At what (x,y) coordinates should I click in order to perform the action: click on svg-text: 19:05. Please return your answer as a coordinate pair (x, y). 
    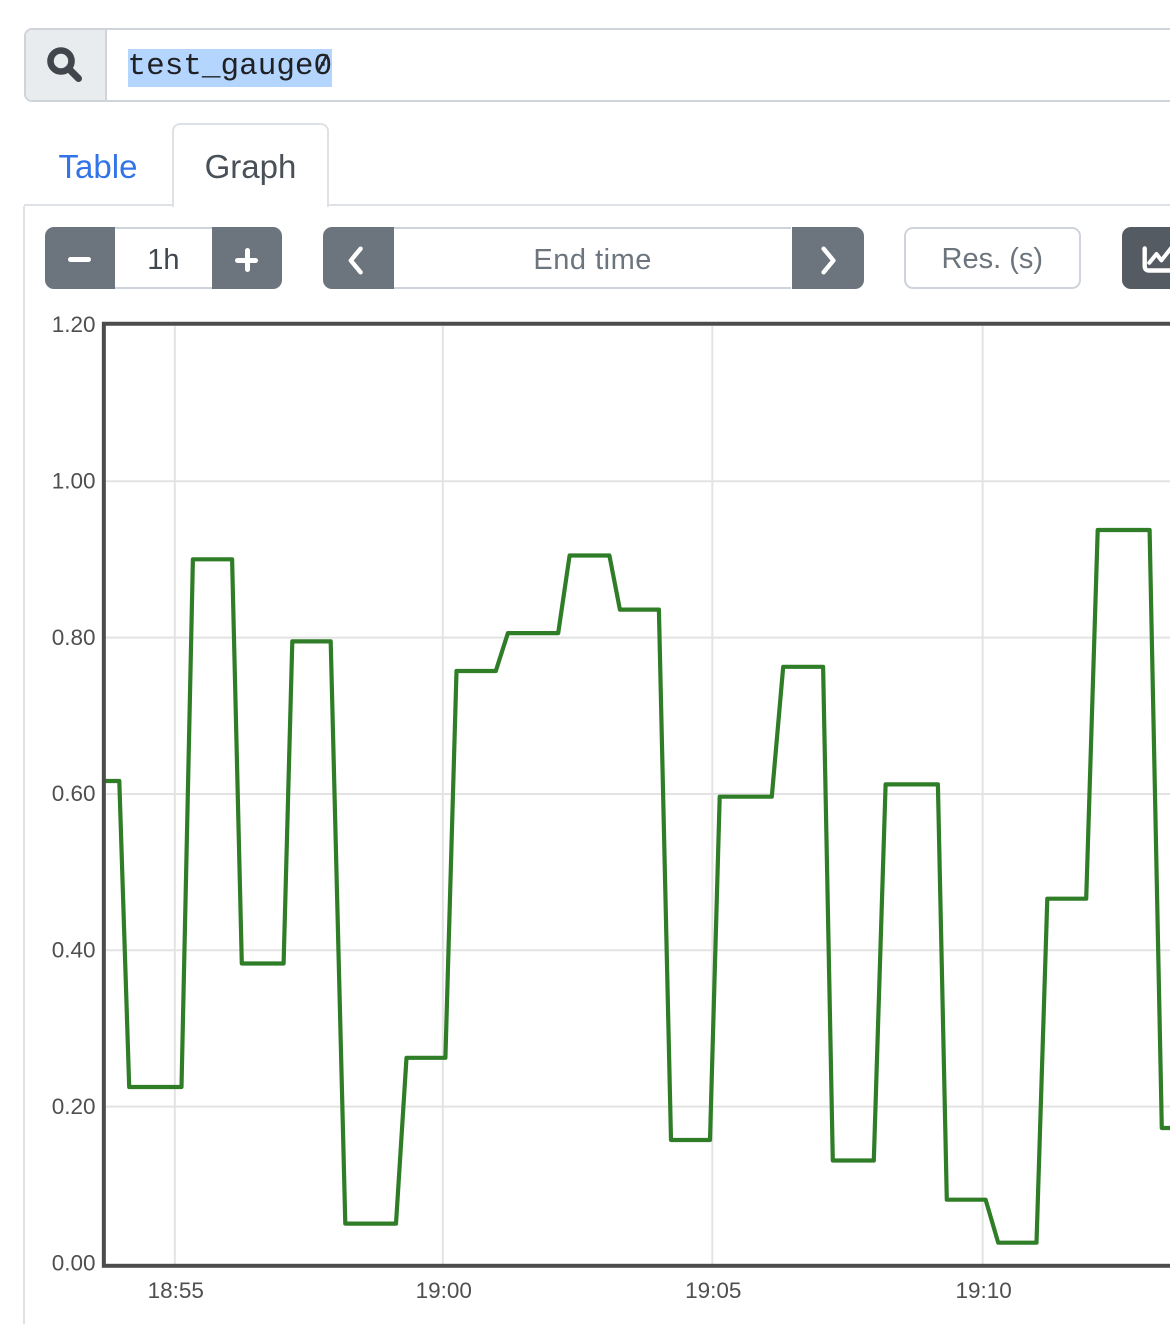
    Looking at the image, I should click on (713, 1290).